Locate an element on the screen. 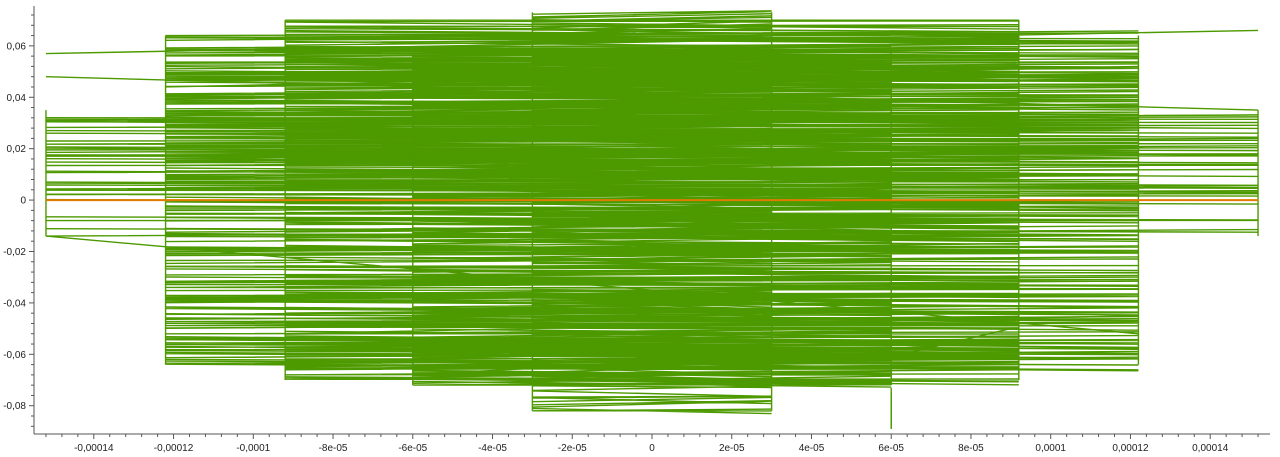  y-tick-label: 0,02 is located at coordinates (17, 149).